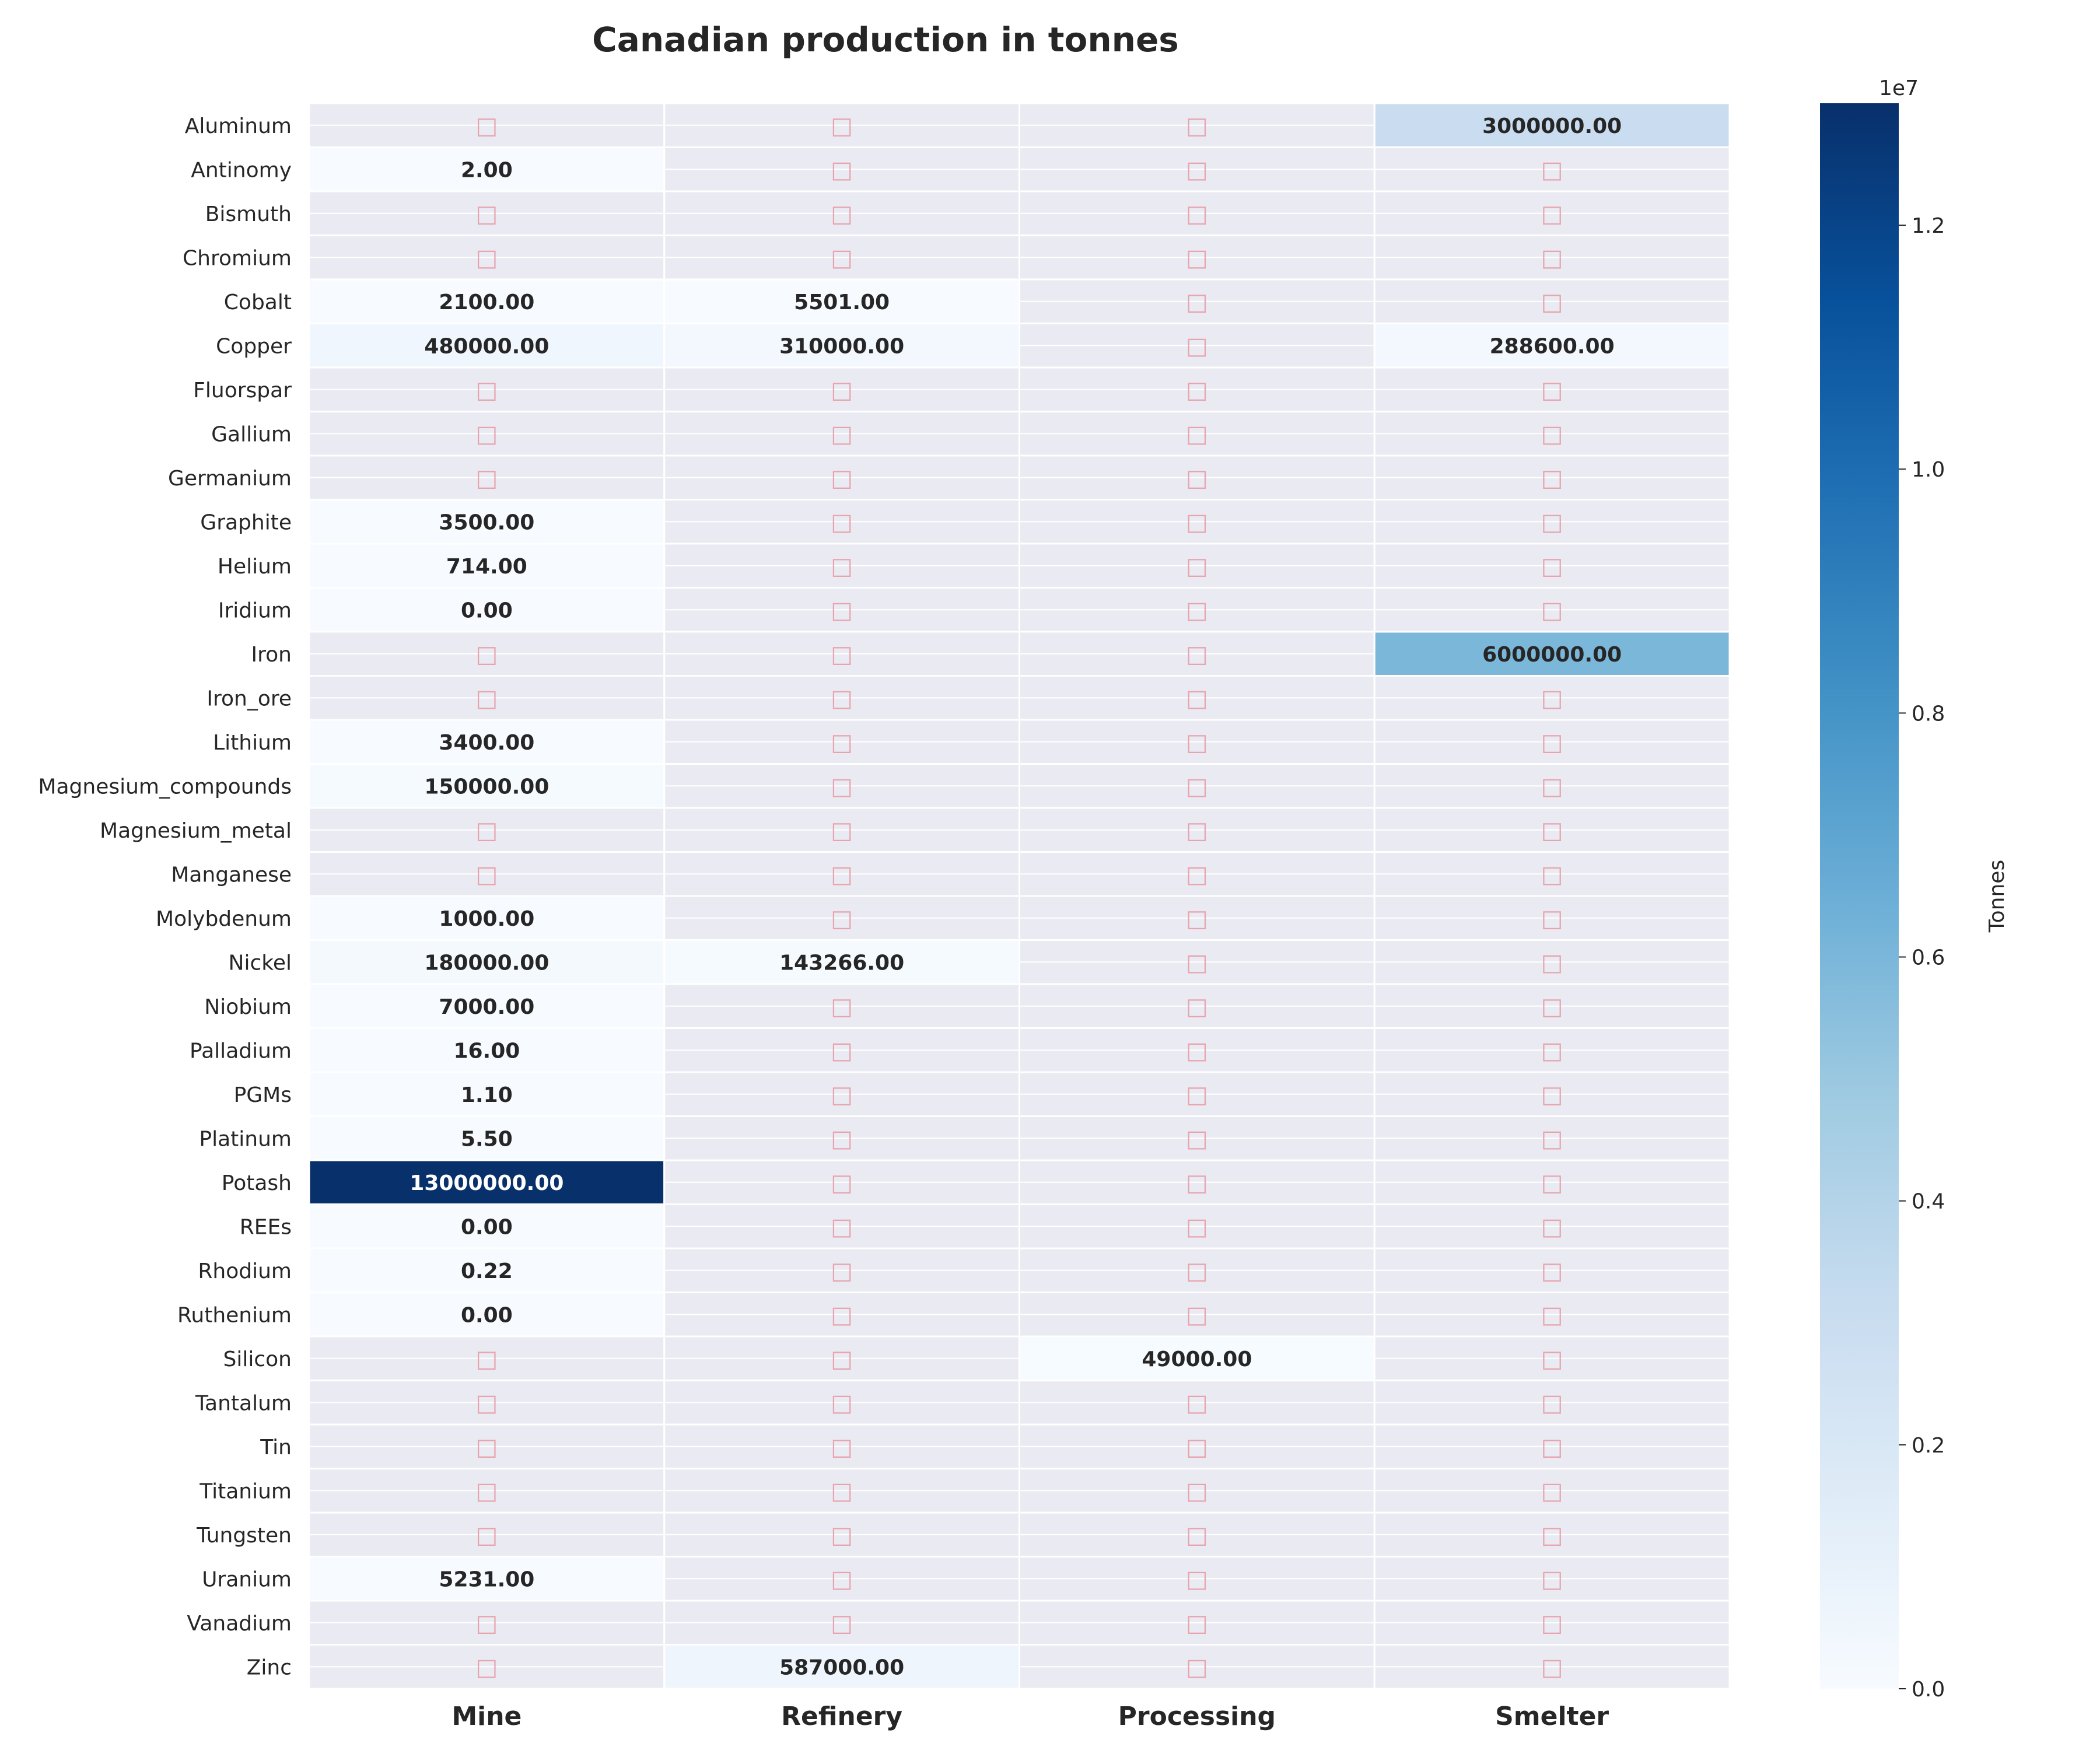 The width and height of the screenshot is (2100, 1750). Describe the element at coordinates (1899, 88) in the screenshot. I see `colorbar-exponent-label: 1e7` at that location.